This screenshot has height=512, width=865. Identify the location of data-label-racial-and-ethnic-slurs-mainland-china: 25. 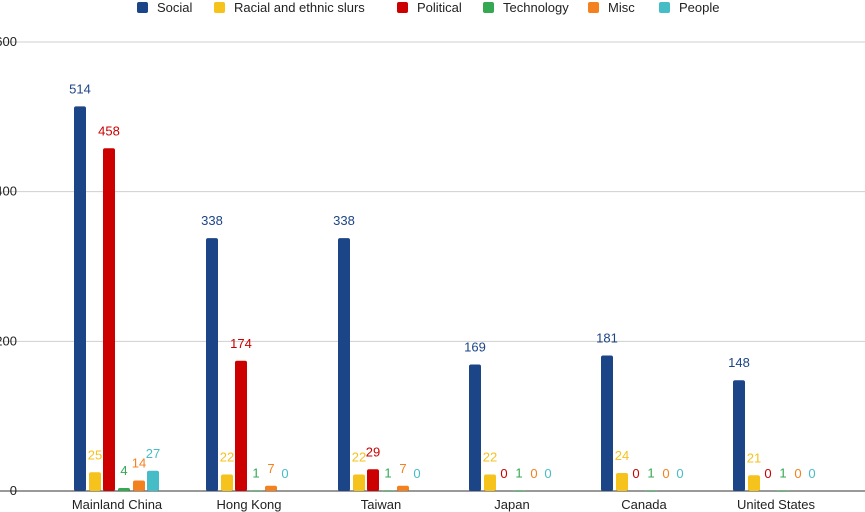
(95, 454).